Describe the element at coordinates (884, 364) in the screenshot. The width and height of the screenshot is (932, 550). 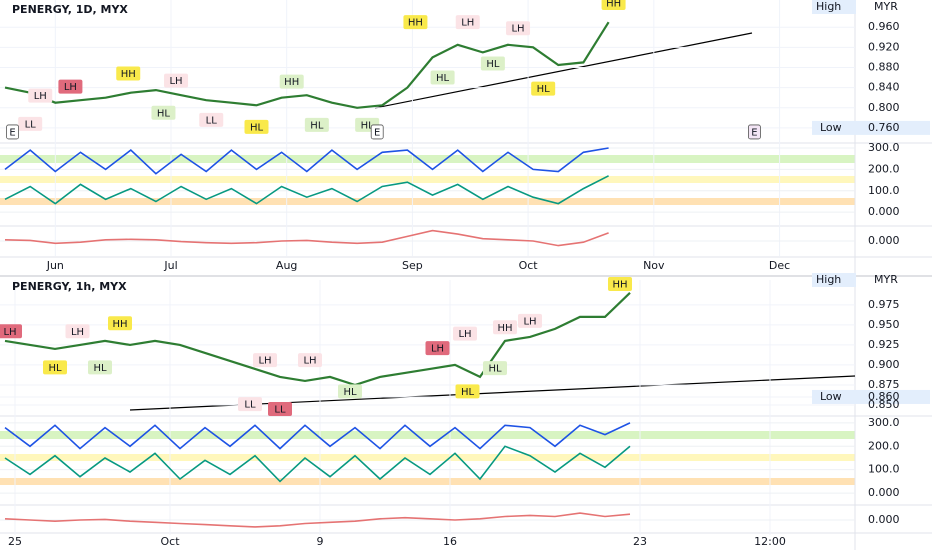
I see `y-tick-label: 0.900` at that location.